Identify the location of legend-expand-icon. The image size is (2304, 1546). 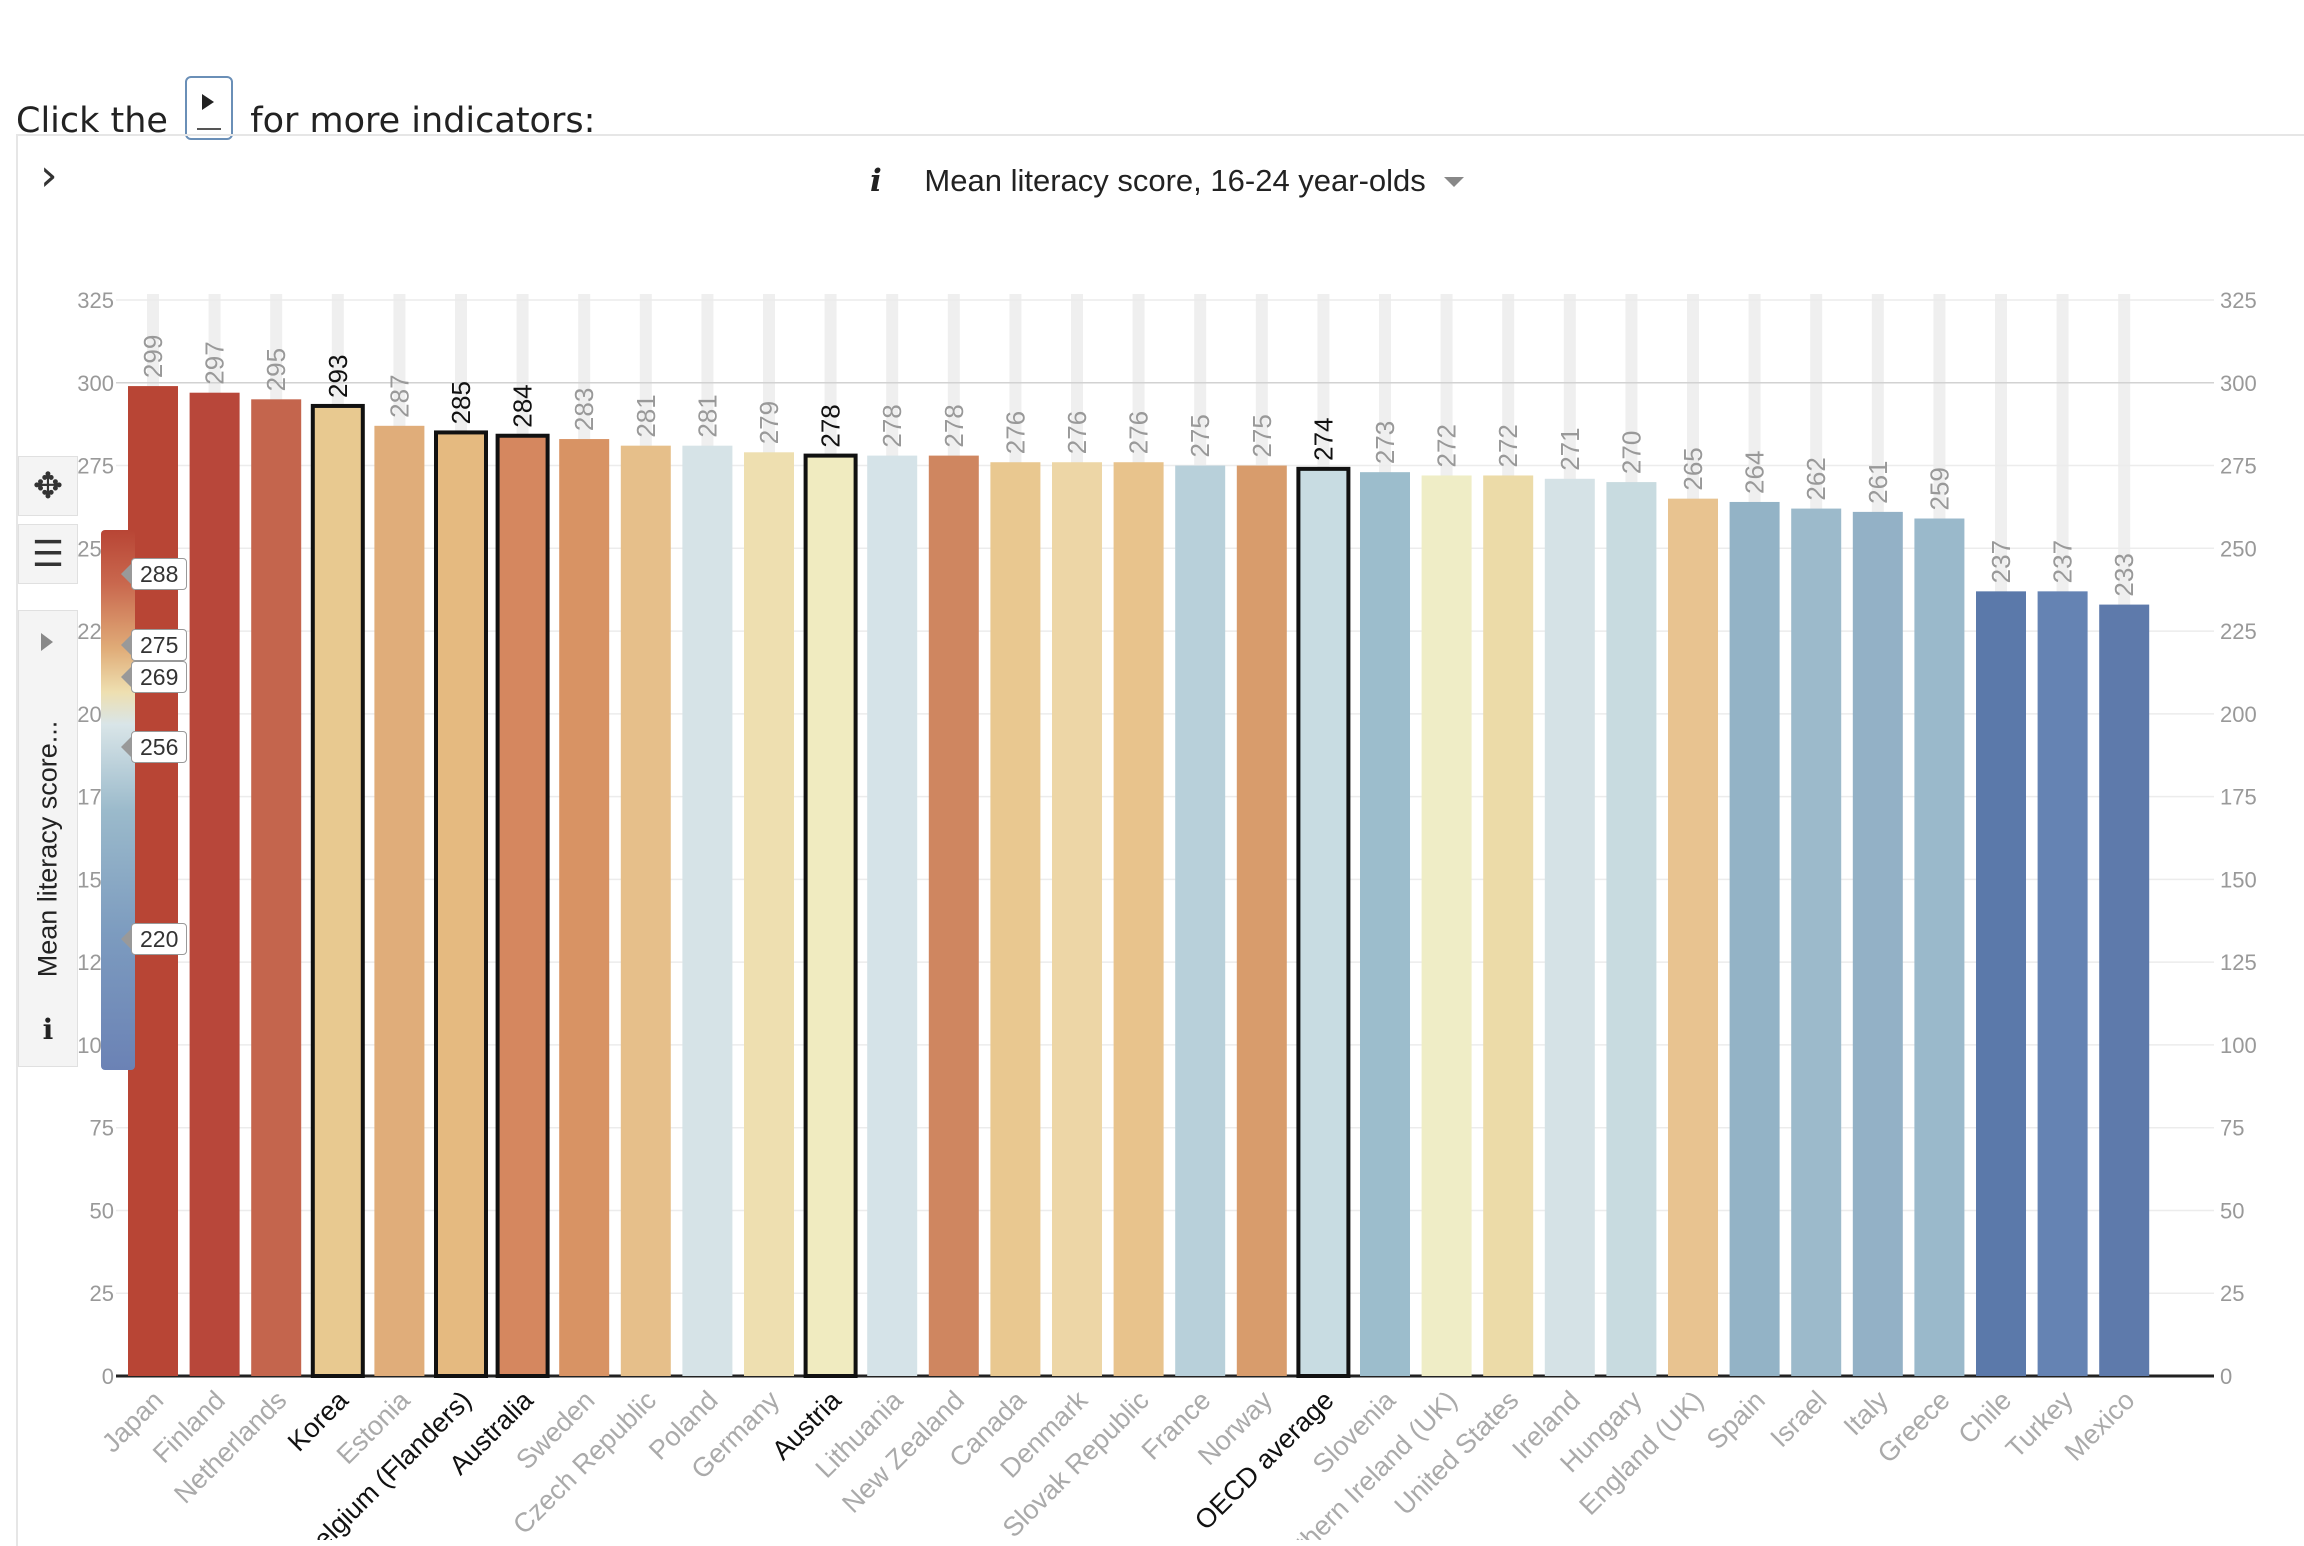
(47, 642).